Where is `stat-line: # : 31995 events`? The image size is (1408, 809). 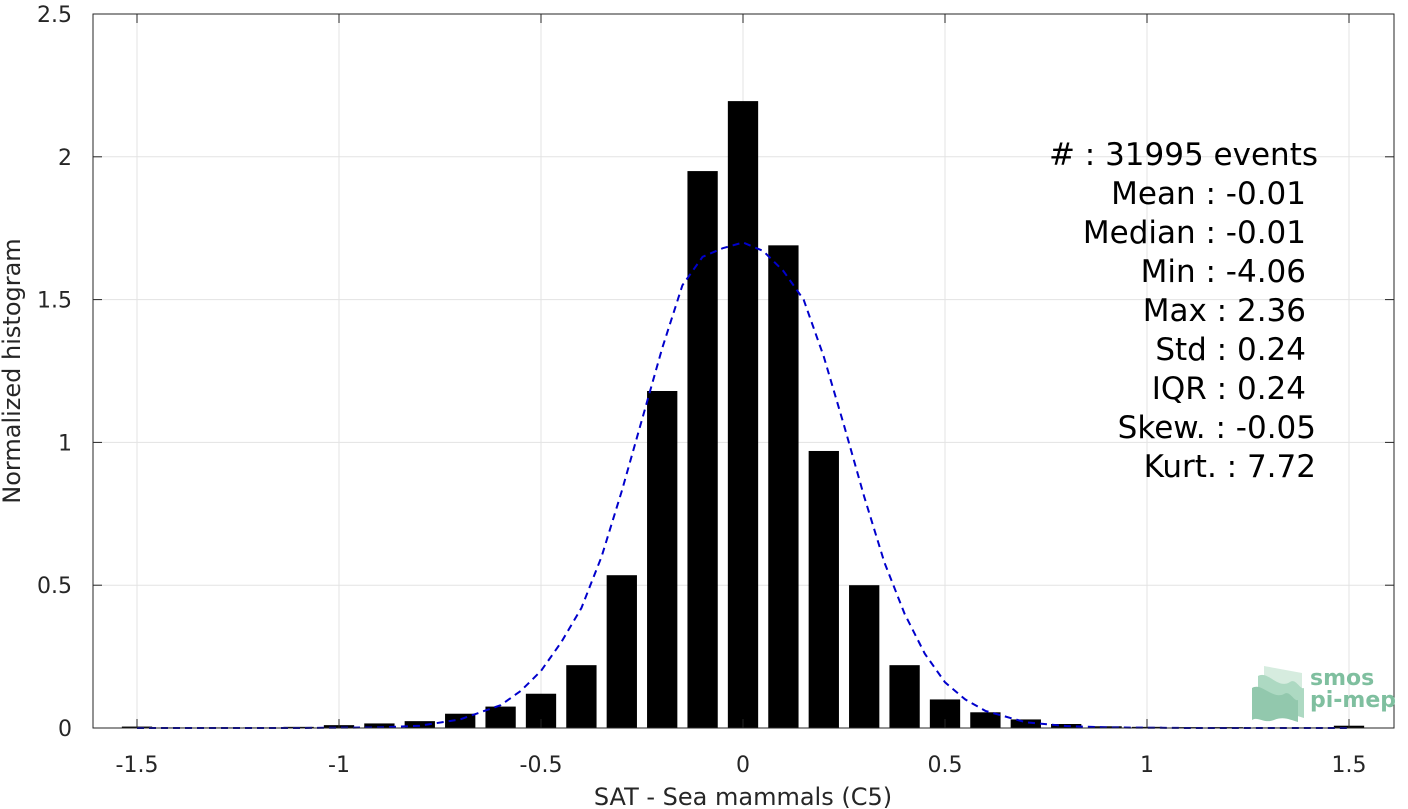 stat-line: # : 31995 events is located at coordinates (1183, 155).